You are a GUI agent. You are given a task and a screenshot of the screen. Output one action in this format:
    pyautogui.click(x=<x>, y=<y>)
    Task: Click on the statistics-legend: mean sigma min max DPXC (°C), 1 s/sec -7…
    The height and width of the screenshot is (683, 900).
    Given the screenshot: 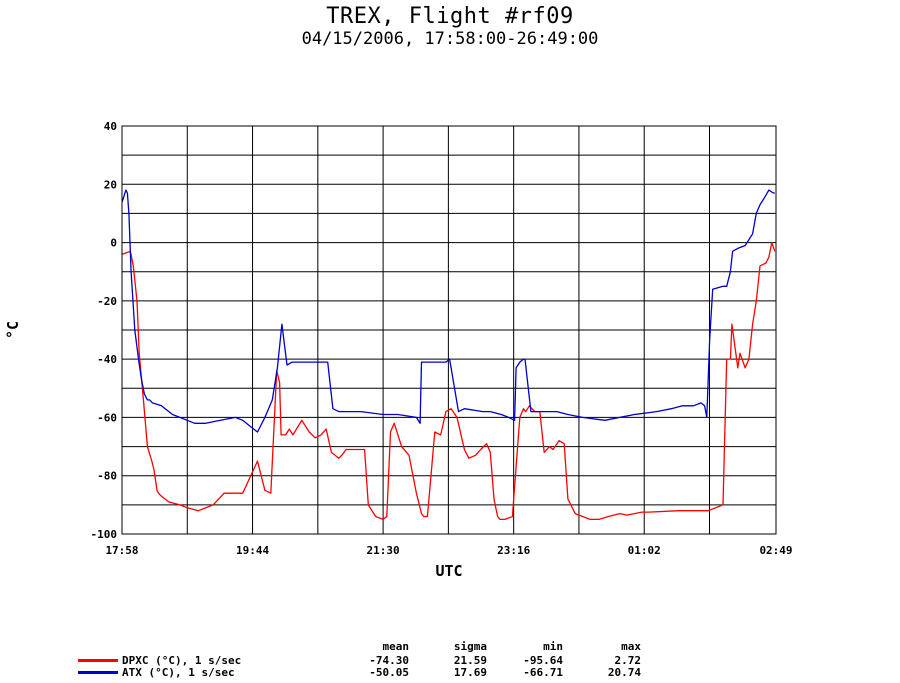 What is the action you would take?
    pyautogui.click(x=450, y=660)
    